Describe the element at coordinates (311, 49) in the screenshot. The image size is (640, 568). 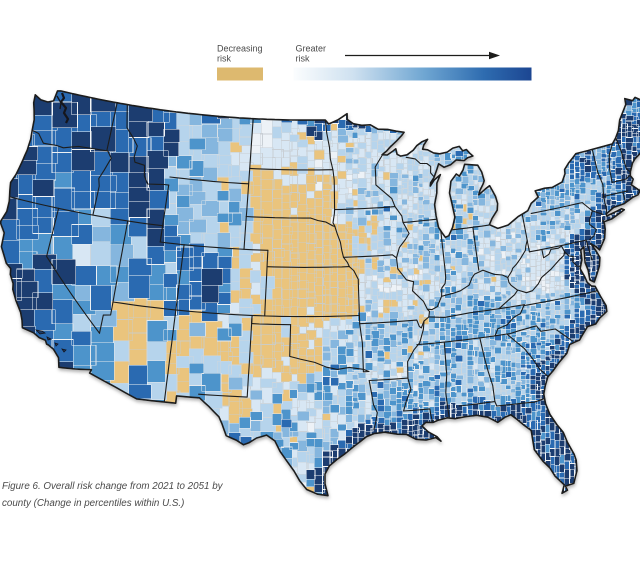
I see `svg-text: Greater` at that location.